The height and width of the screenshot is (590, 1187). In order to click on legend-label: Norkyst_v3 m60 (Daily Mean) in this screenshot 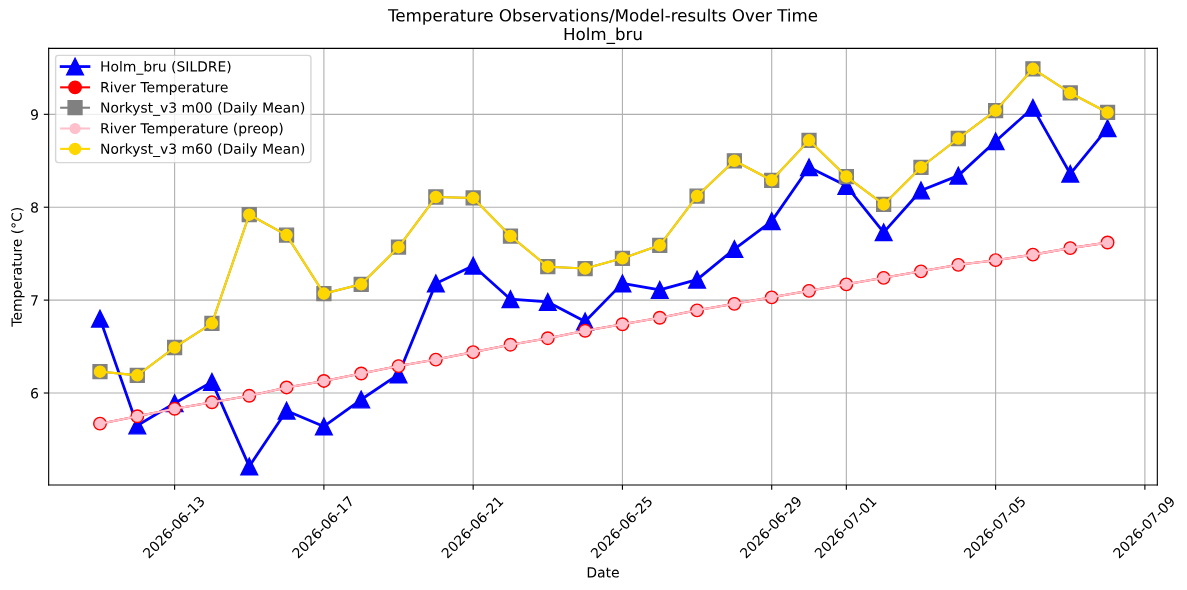, I will do `click(203, 150)`.